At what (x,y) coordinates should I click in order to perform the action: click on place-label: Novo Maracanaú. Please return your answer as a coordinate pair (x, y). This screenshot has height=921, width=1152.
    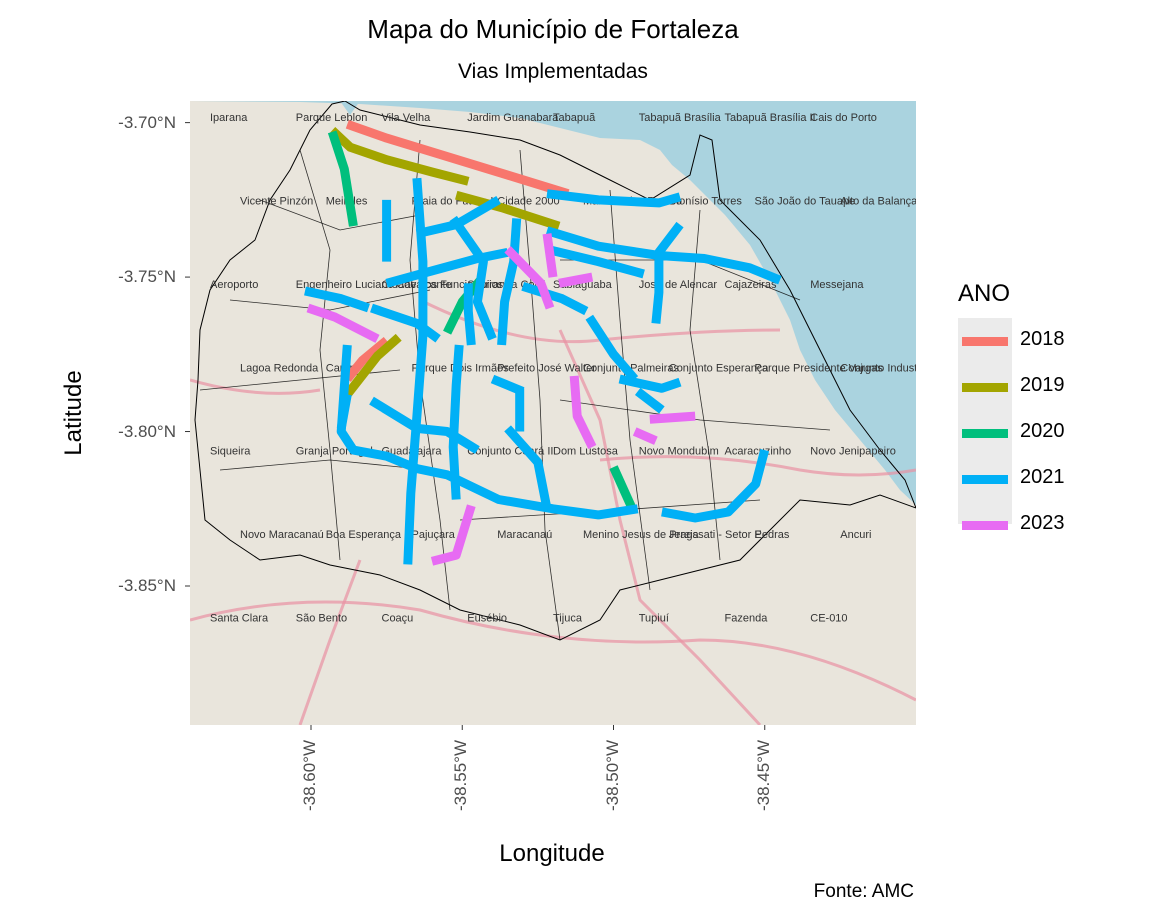
    Looking at the image, I should click on (282, 535).